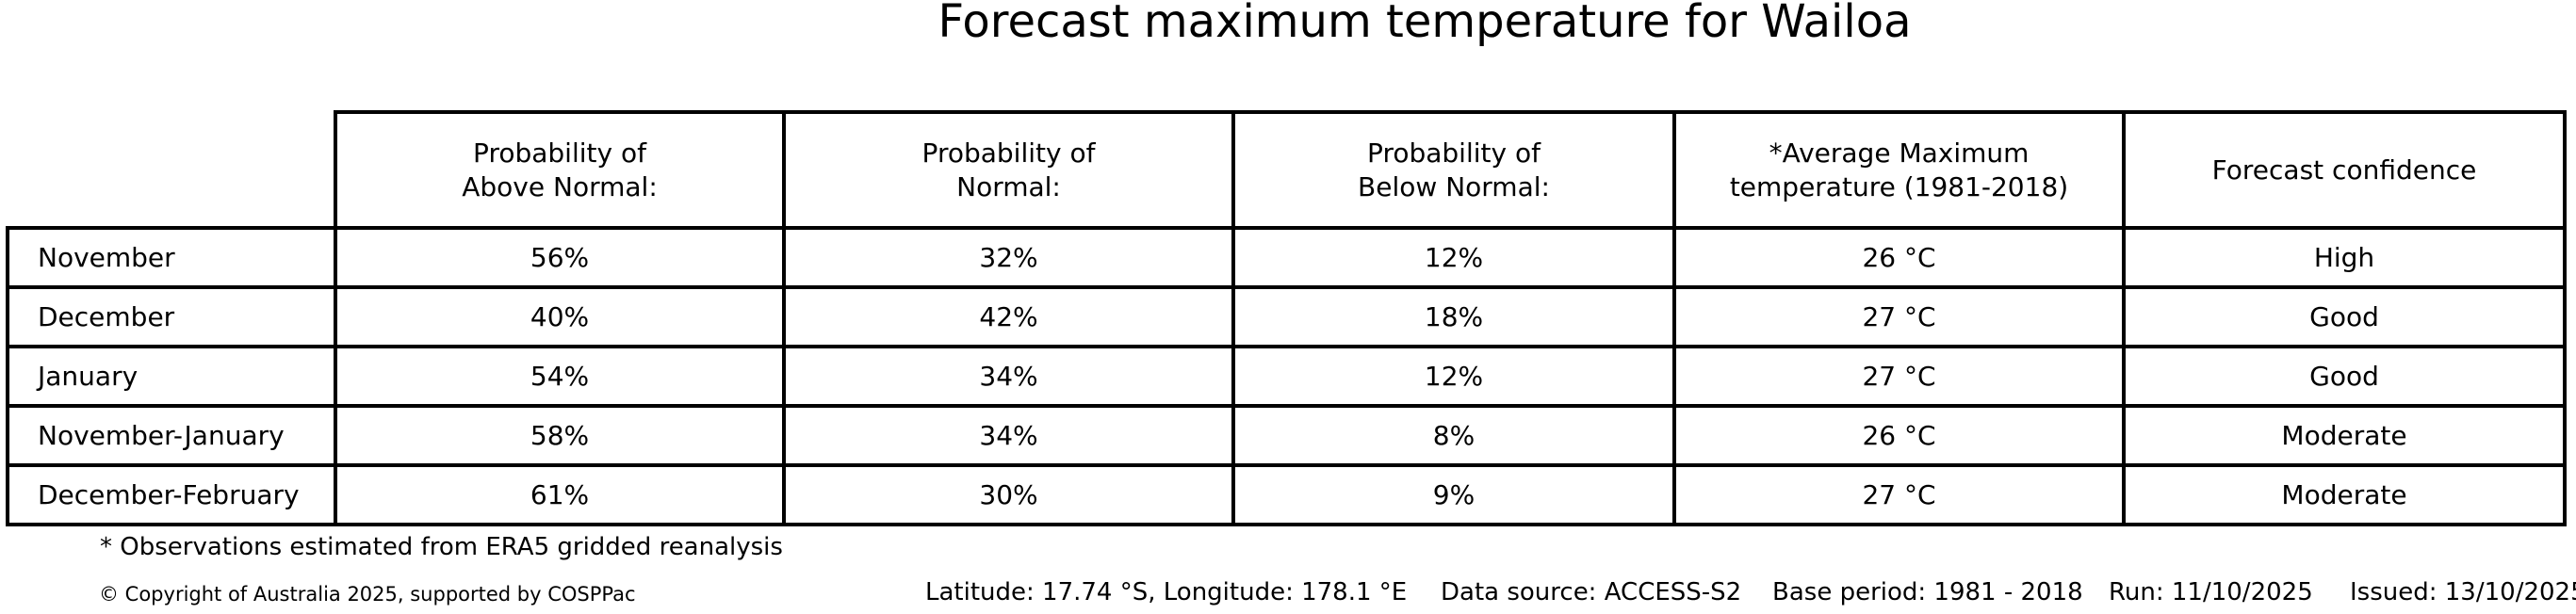 The image size is (2576, 614). What do you see at coordinates (1008, 316) in the screenshot?
I see `normal-cell: 42%` at bounding box center [1008, 316].